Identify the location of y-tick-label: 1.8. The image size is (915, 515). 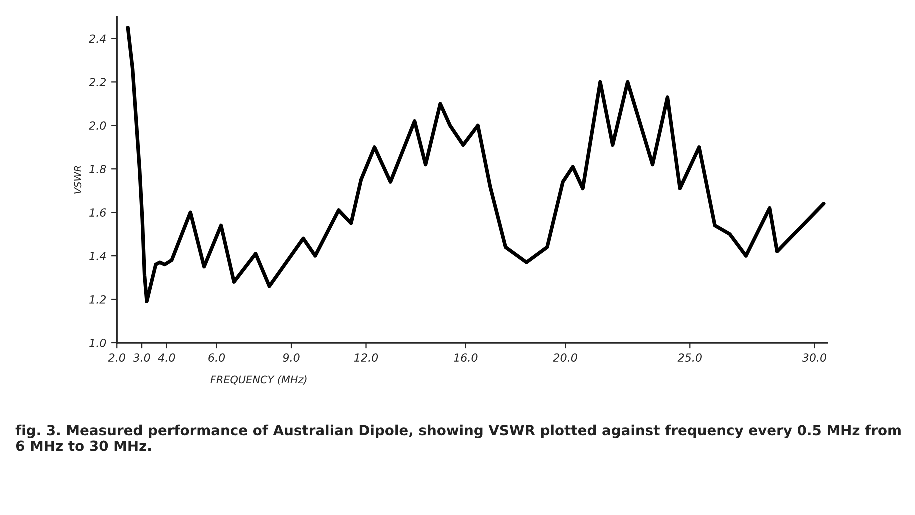
(98, 169).